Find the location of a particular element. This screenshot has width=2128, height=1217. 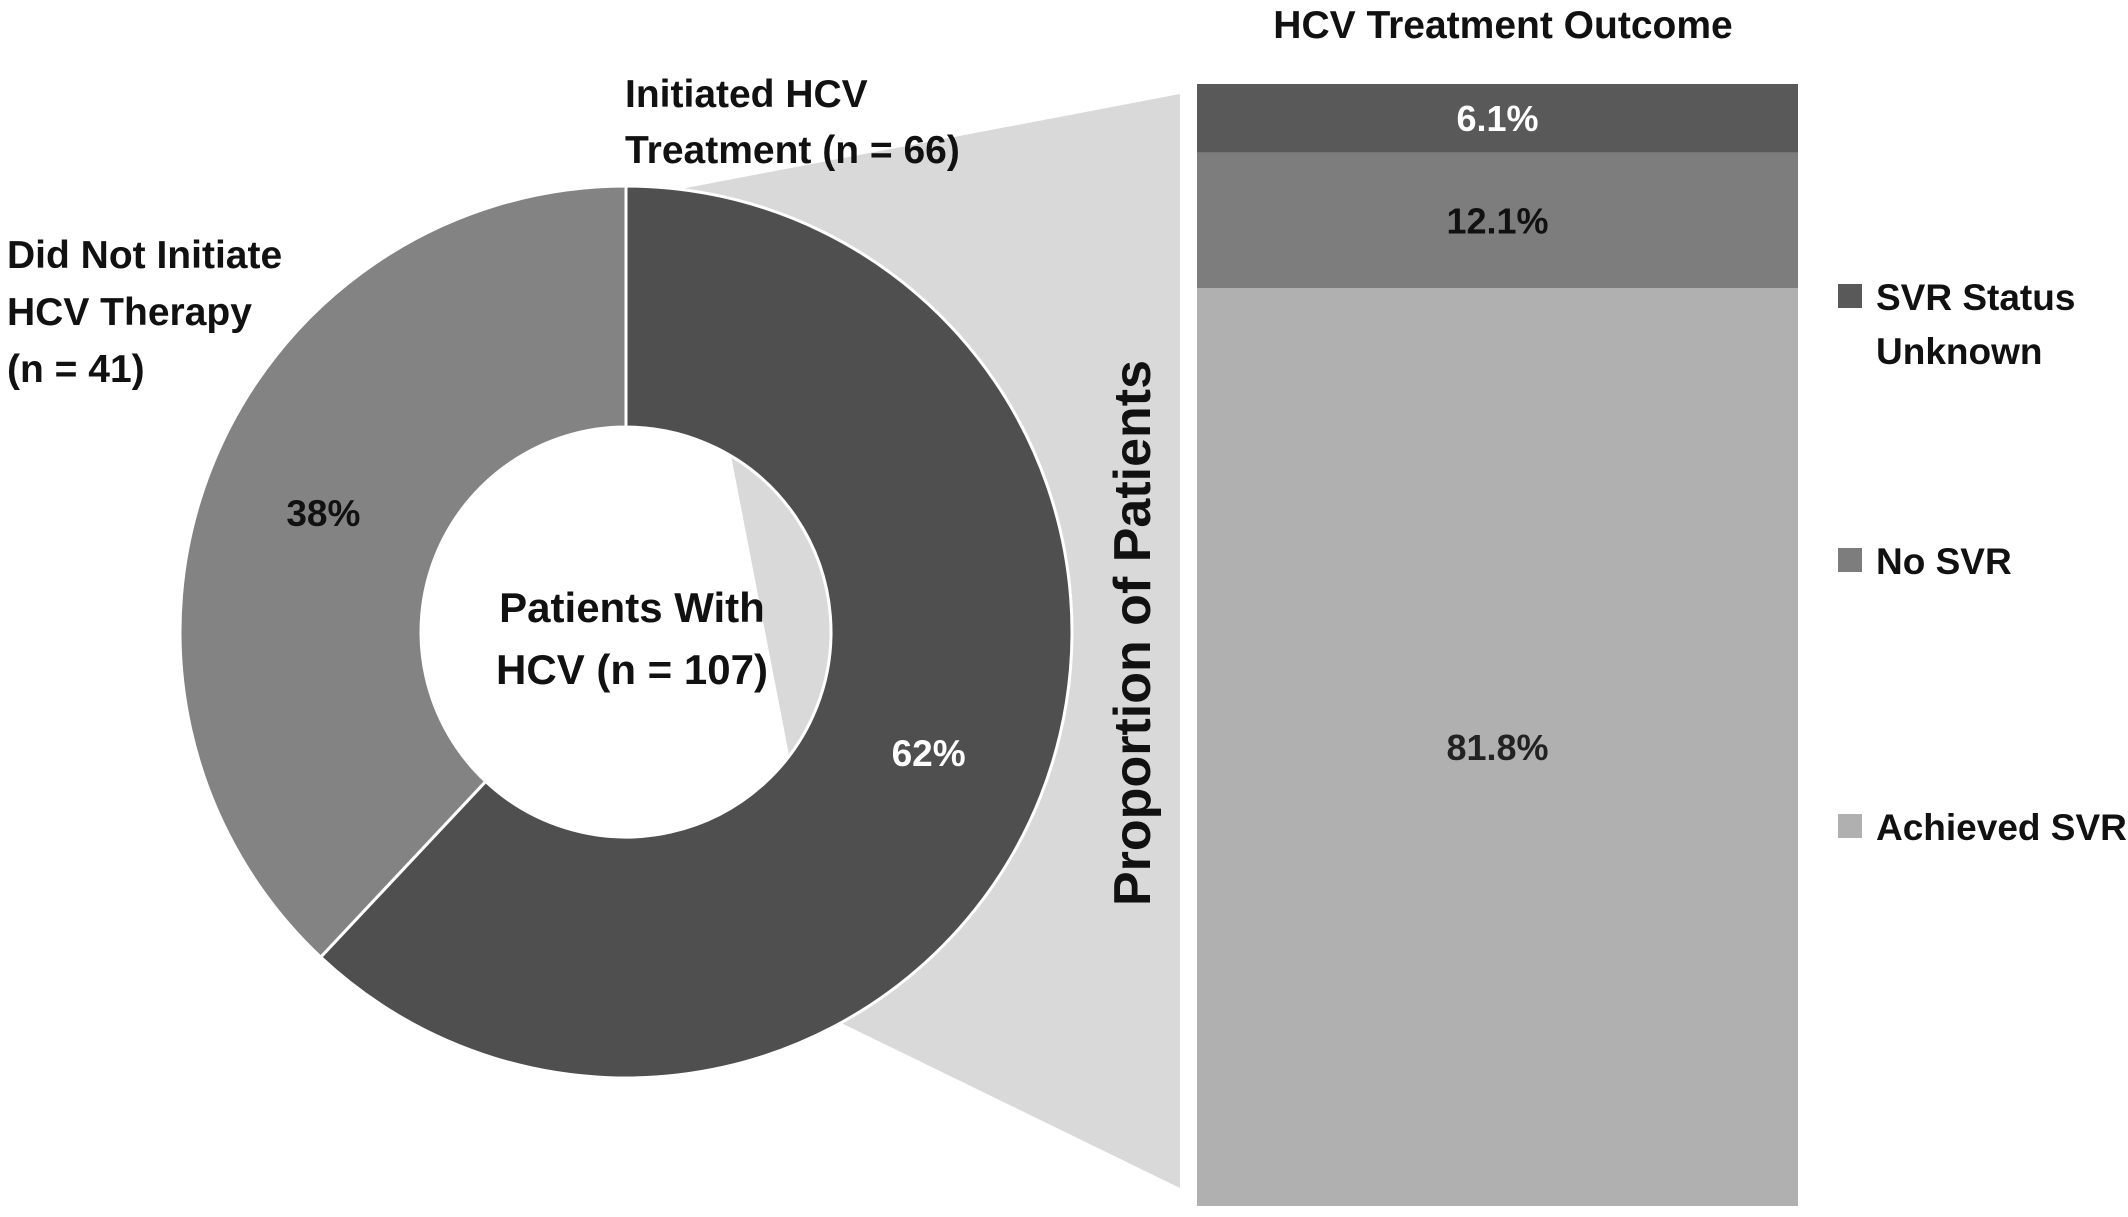

donut-value-label-not_initiated: 38% is located at coordinates (323, 513).